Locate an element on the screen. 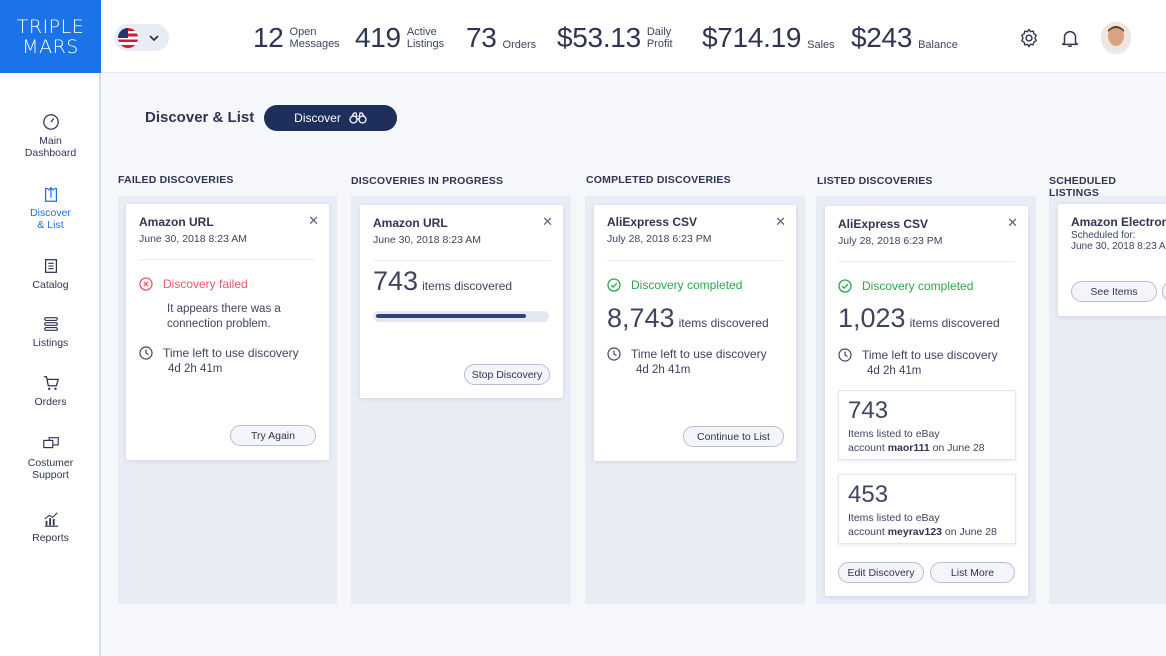 This screenshot has height=656, width=1166. sidebar-item-orders: Orders is located at coordinates (50, 391).